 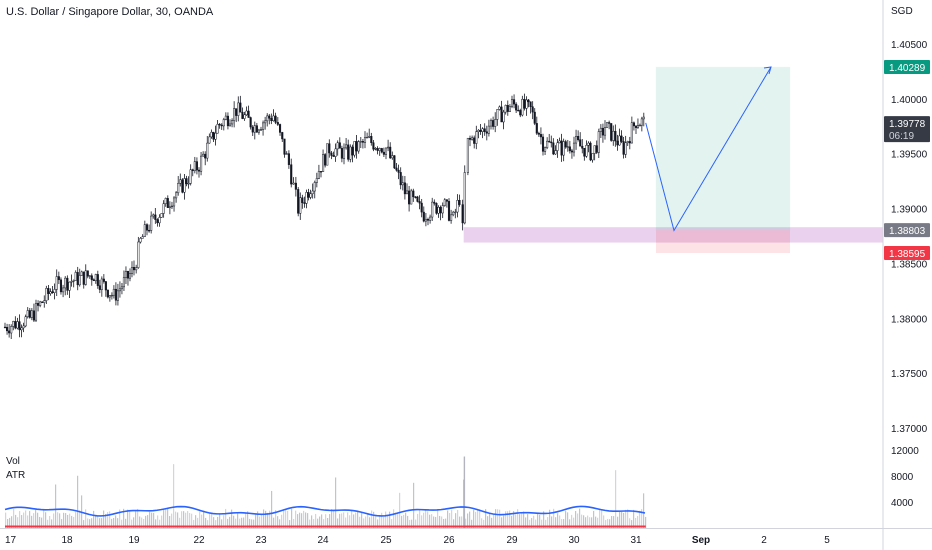 What do you see at coordinates (909, 210) in the screenshot?
I see `y-tick-label: 1.39000` at bounding box center [909, 210].